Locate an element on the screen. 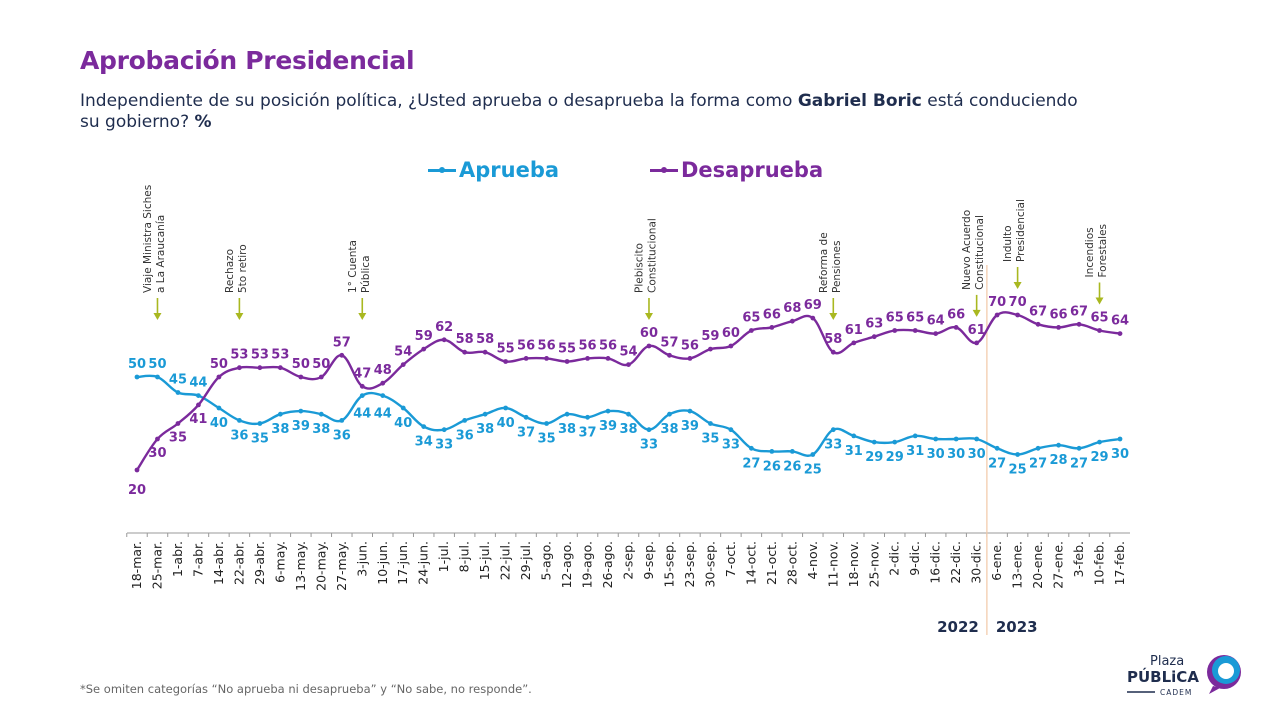  data-label: 69 is located at coordinates (813, 305).